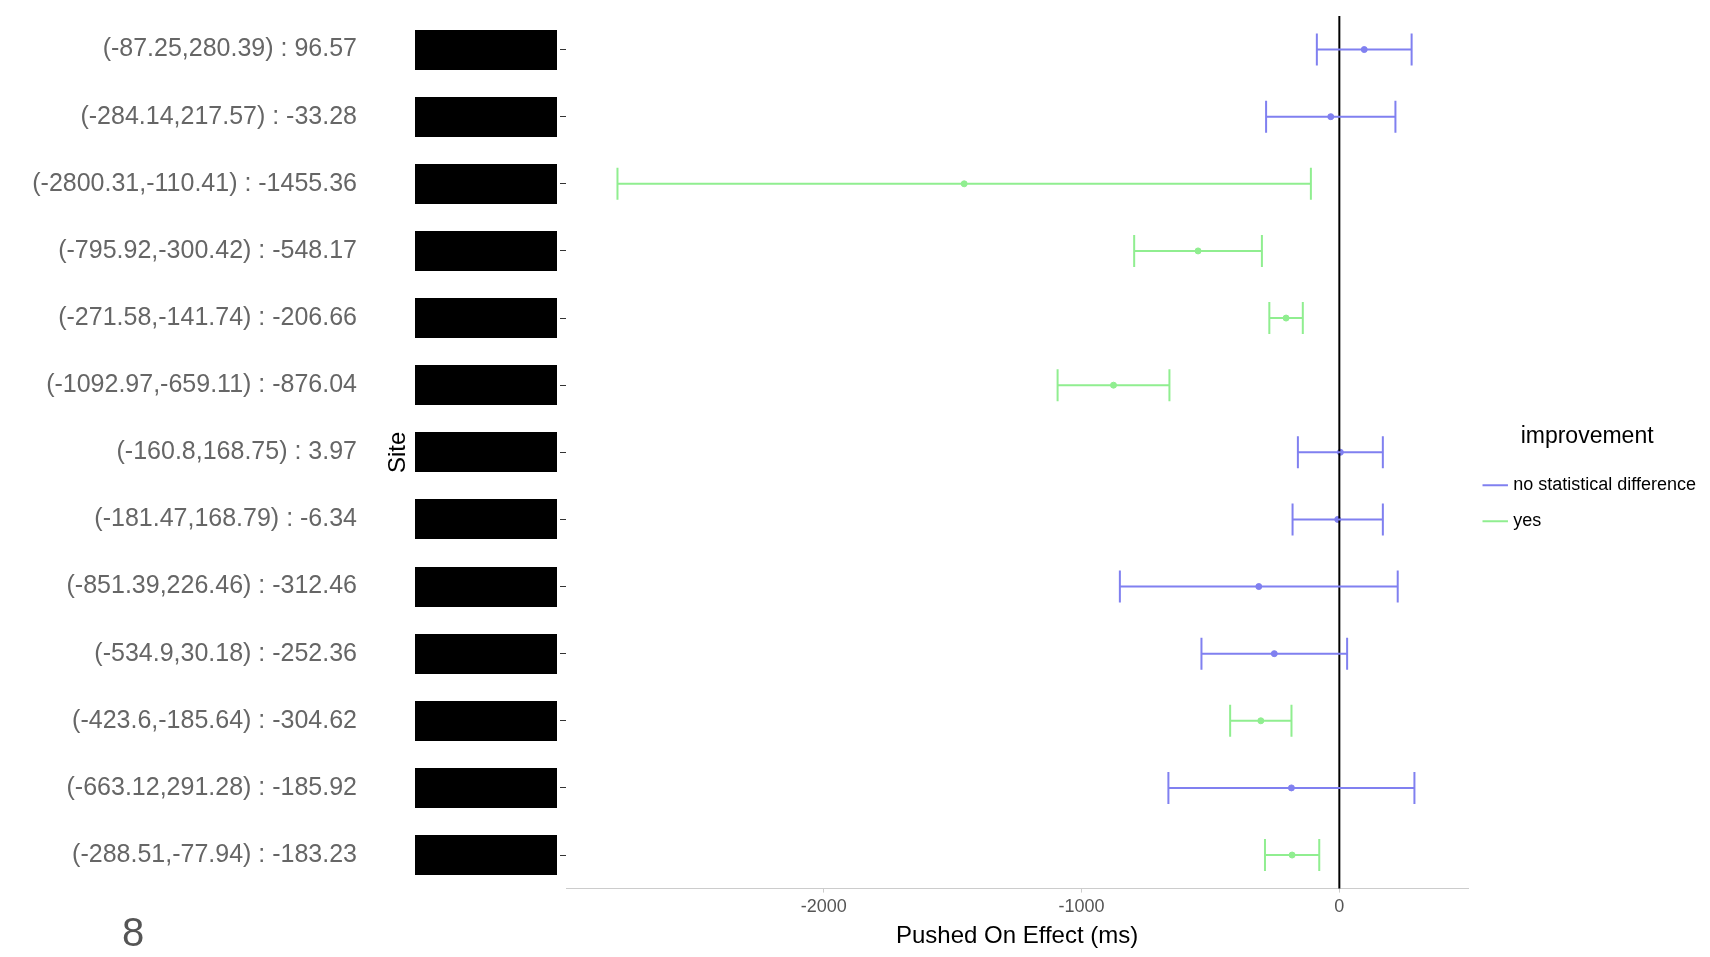 The image size is (1710, 957). What do you see at coordinates (207, 315) in the screenshot?
I see `y-tick-label: (-271.58,-141.74) : -206.66` at bounding box center [207, 315].